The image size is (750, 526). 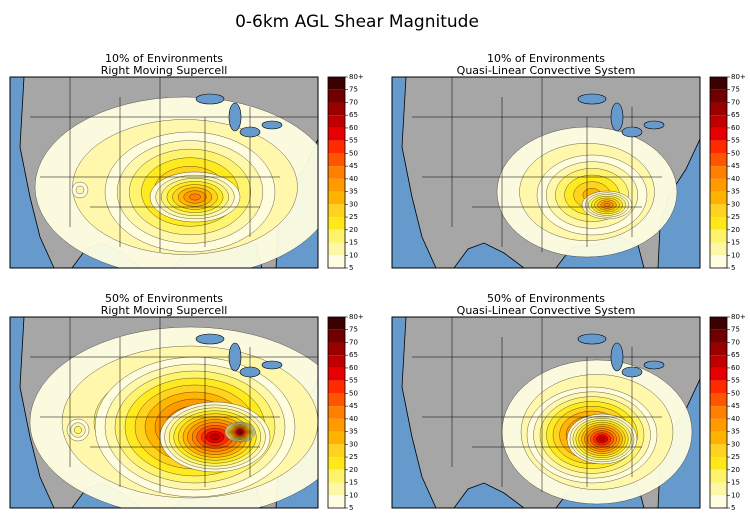 I want to click on panel-title: 10% of Environments, so click(x=164, y=58).